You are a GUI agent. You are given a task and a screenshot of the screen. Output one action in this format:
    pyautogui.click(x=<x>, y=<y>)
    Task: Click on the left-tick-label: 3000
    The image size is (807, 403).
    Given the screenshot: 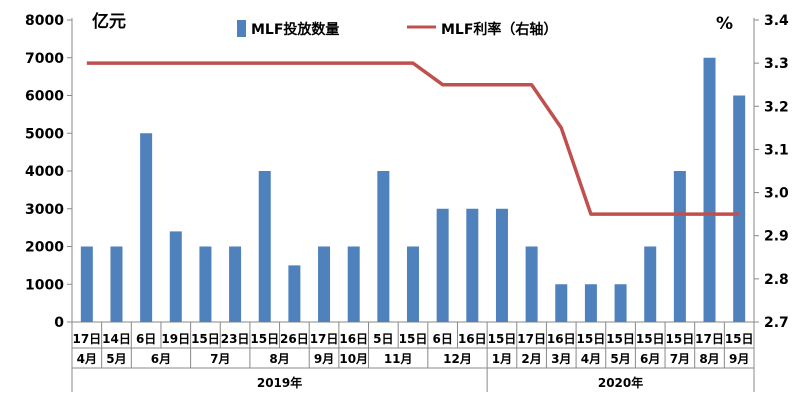 What is the action you would take?
    pyautogui.click(x=44, y=210)
    